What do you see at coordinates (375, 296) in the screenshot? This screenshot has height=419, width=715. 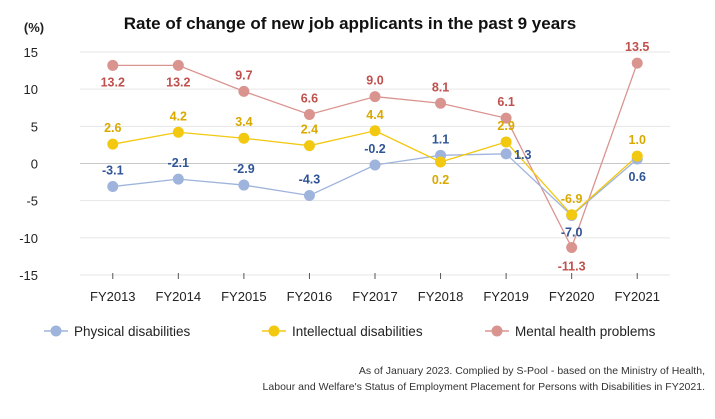 I see `x-tick-label: FY2017` at bounding box center [375, 296].